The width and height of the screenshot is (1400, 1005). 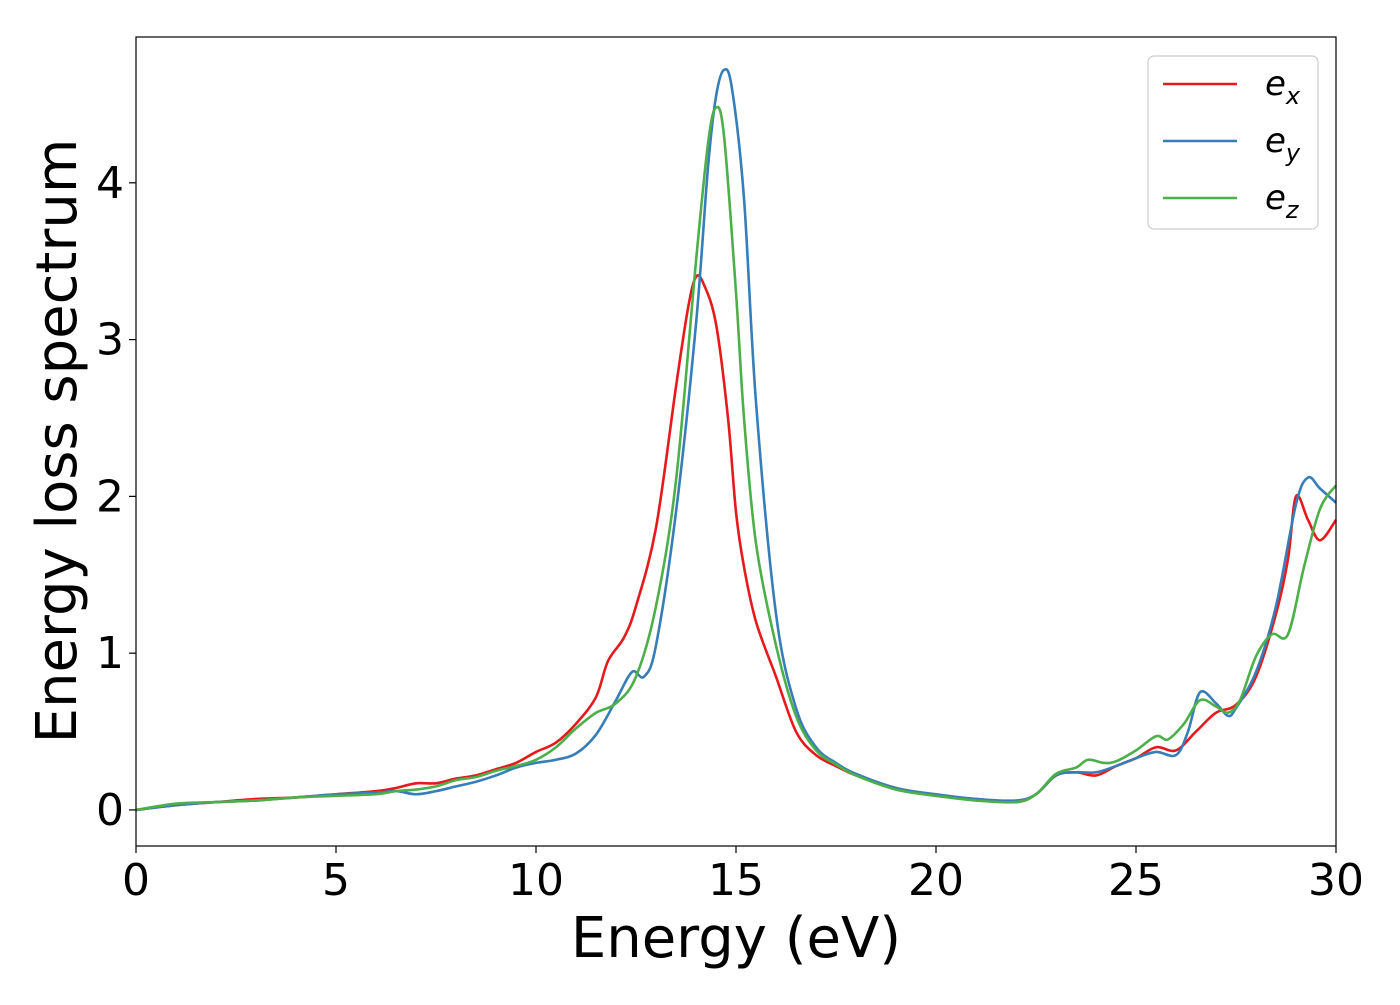 I want to click on y-axis: 0 1 2 3 4, so click(x=116, y=497).